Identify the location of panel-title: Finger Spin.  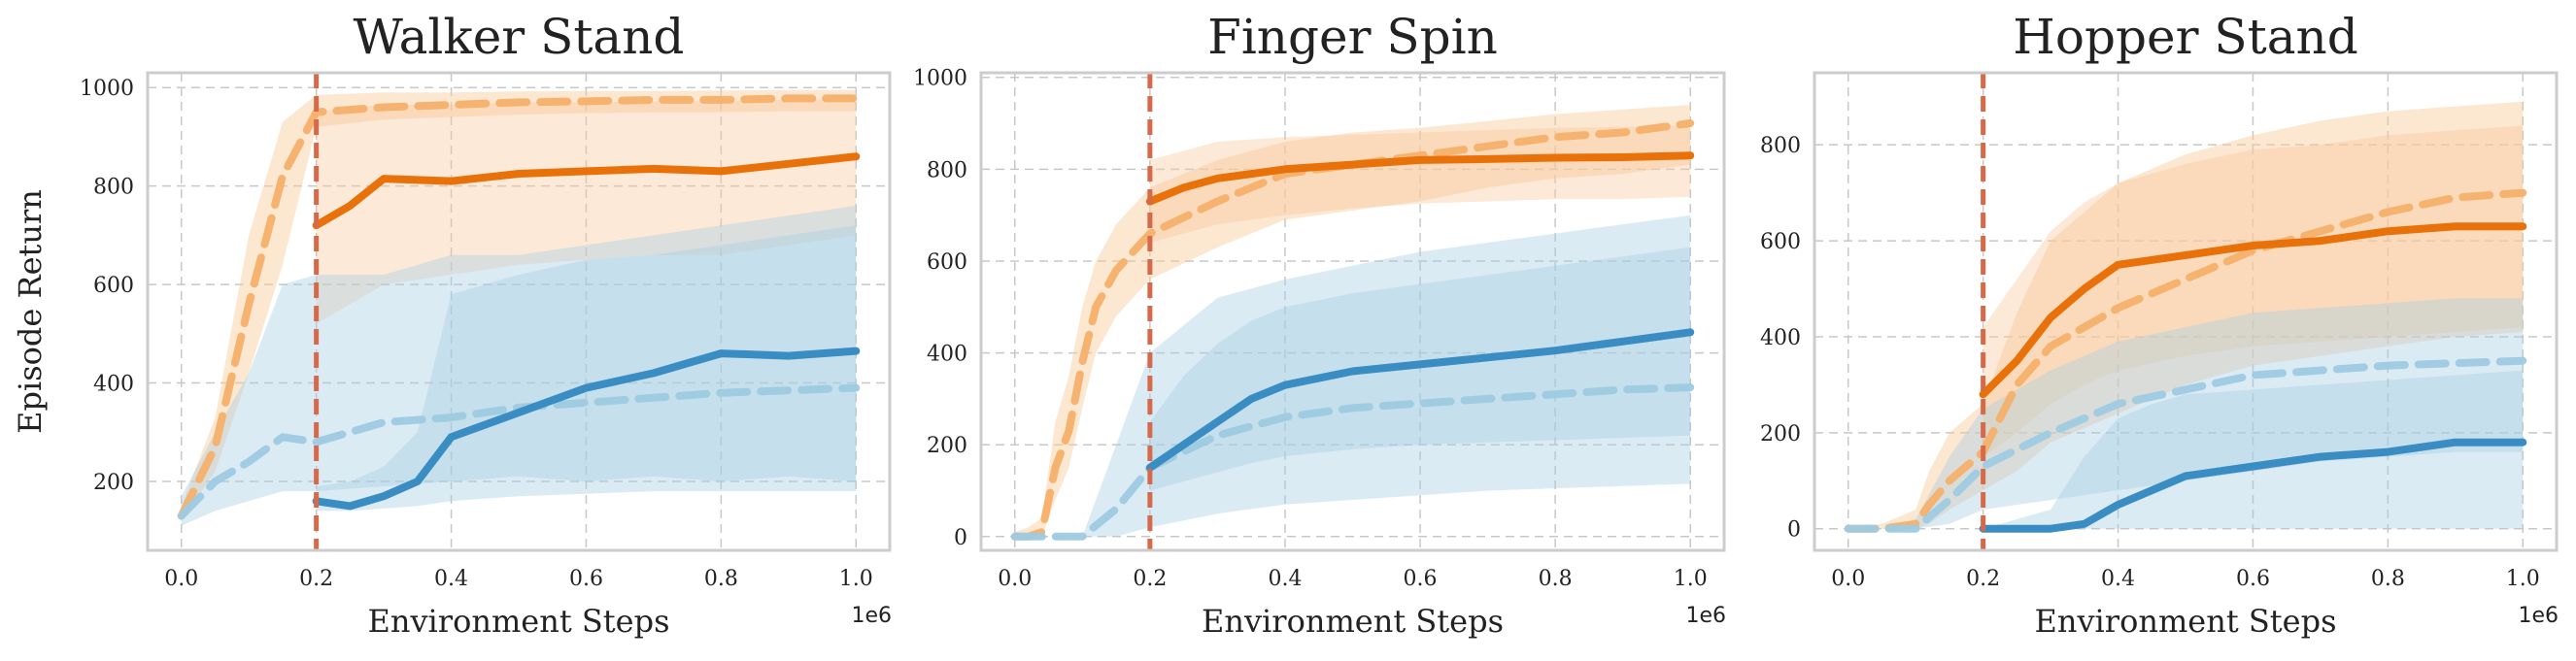
(1352, 37).